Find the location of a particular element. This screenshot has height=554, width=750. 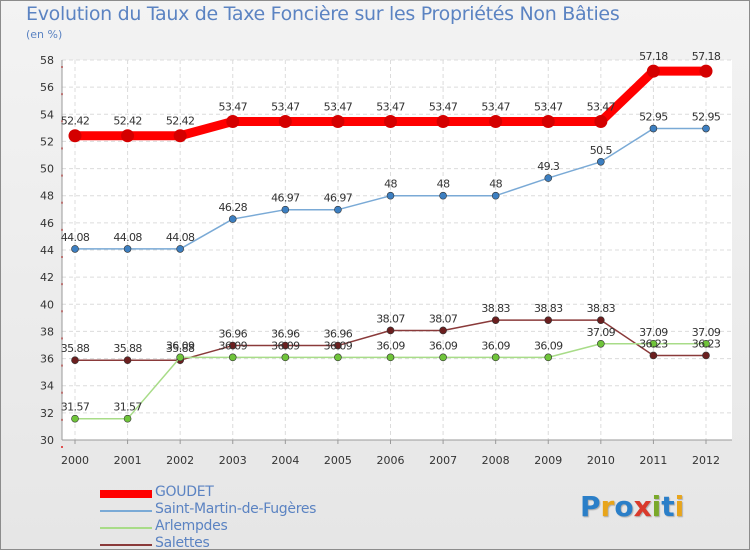

data-label-saint-martin-de-fug-res: 49.3 is located at coordinates (548, 166).